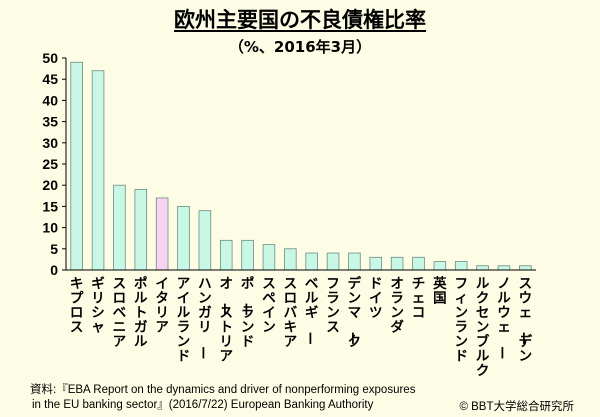 Image resolution: width=600 pixels, height=417 pixels. What do you see at coordinates (310, 310) in the screenshot?
I see `x-tick-label: ベルギー` at bounding box center [310, 310].